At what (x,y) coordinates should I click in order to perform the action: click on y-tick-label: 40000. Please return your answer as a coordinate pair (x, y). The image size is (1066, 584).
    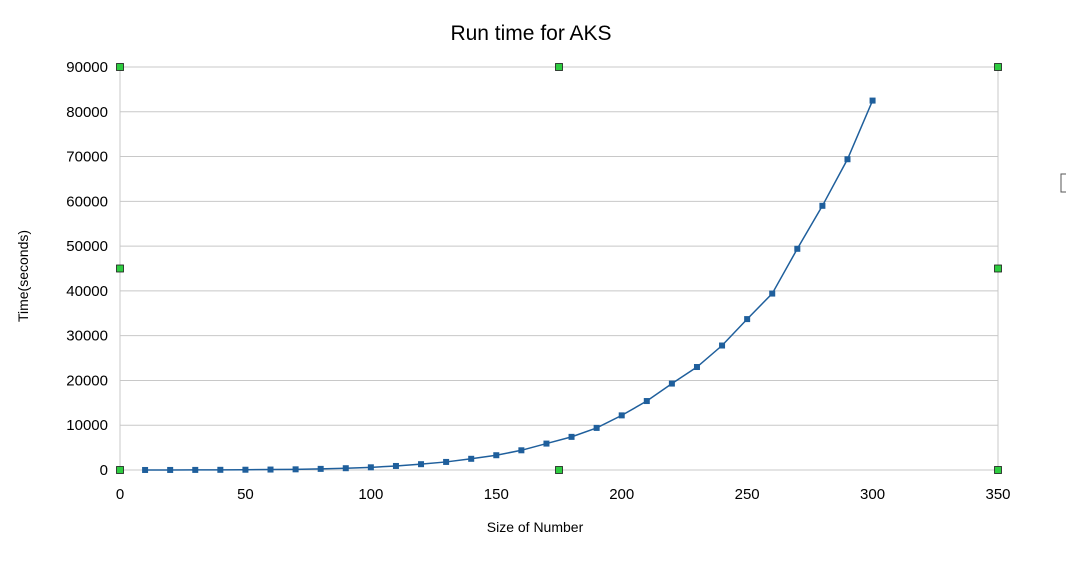
    Looking at the image, I should click on (87, 291).